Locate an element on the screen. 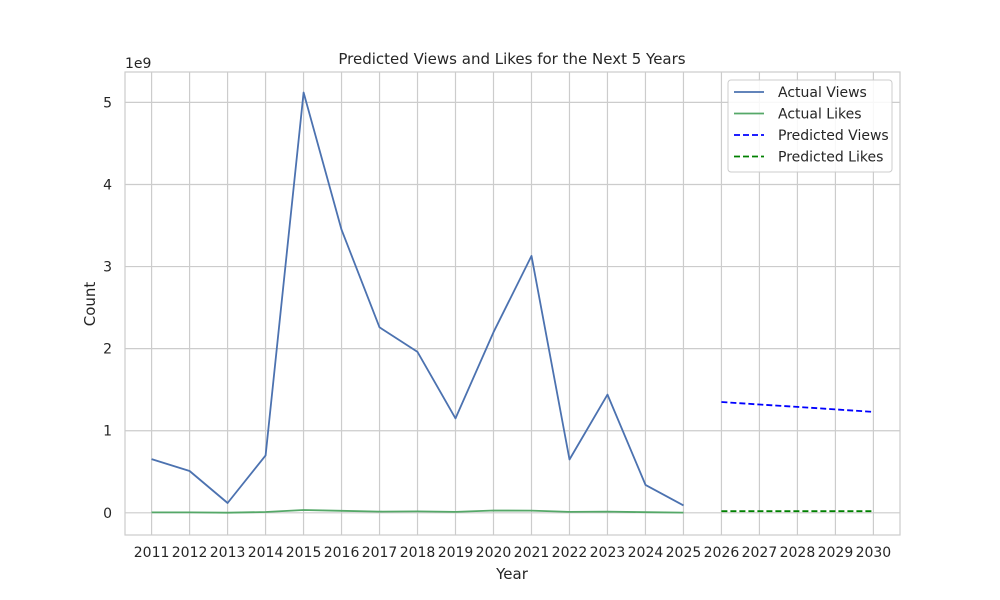 Image resolution: width=1000 pixels, height=600 pixels. x-axis-label: Year is located at coordinates (512, 574).